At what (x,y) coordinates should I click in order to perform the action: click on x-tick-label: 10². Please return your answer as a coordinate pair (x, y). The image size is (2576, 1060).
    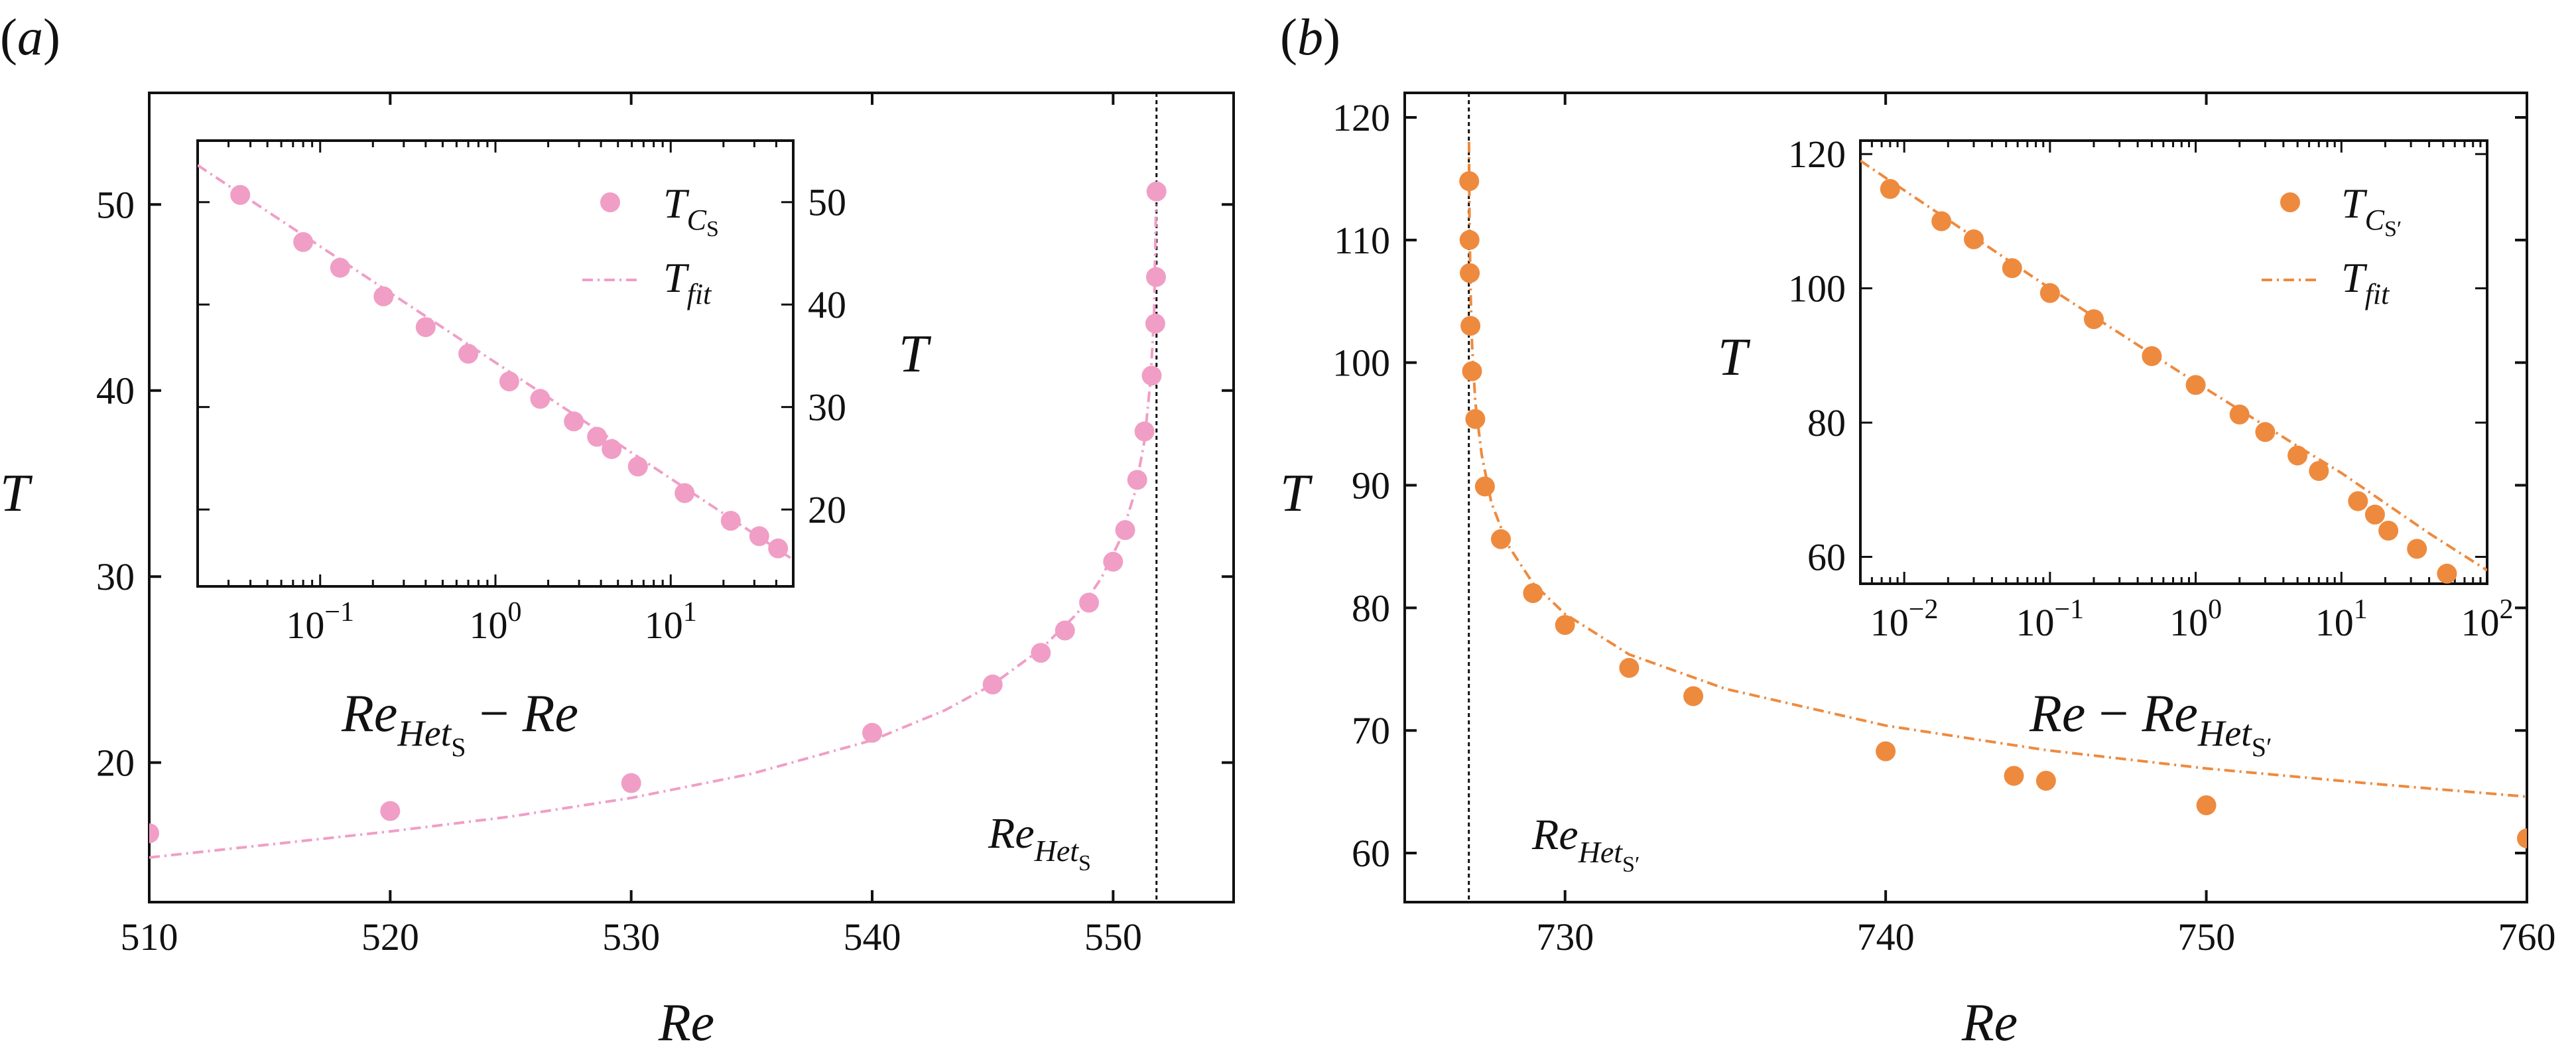
    Looking at the image, I should click on (2488, 619).